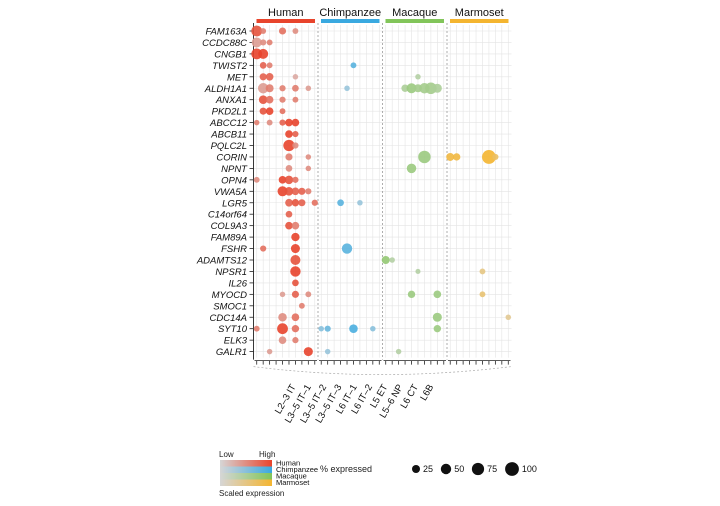 This screenshot has height=506, width=720. What do you see at coordinates (427, 393) in the screenshot?
I see `x-tick-label: L6B` at bounding box center [427, 393].